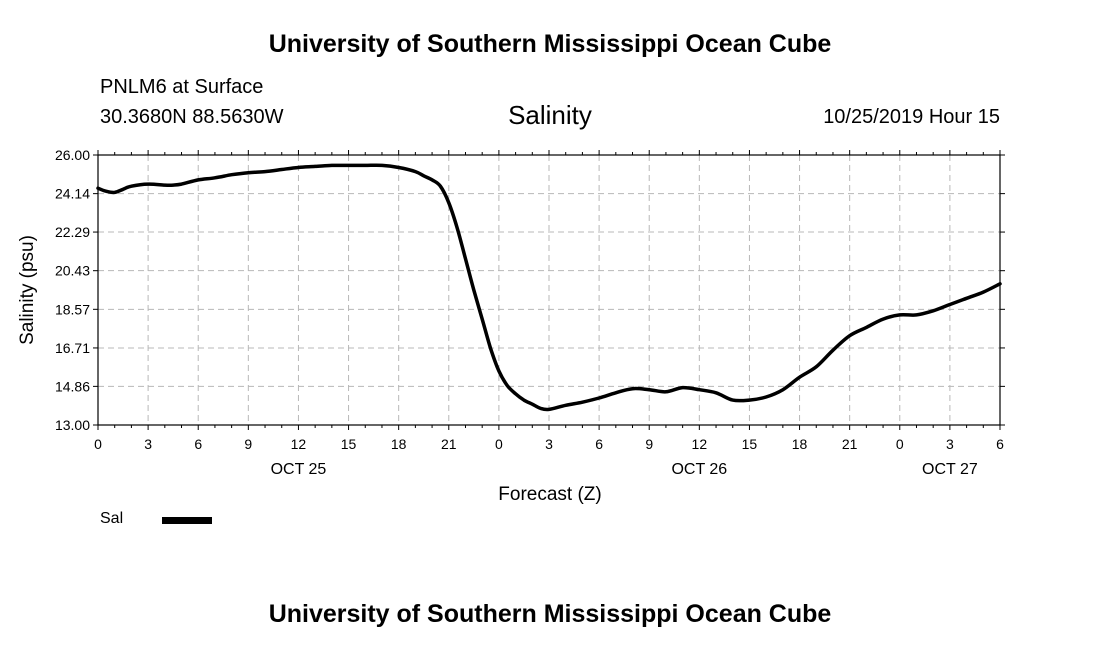 The image size is (1100, 650). I want to click on legend-swatch, so click(187, 520).